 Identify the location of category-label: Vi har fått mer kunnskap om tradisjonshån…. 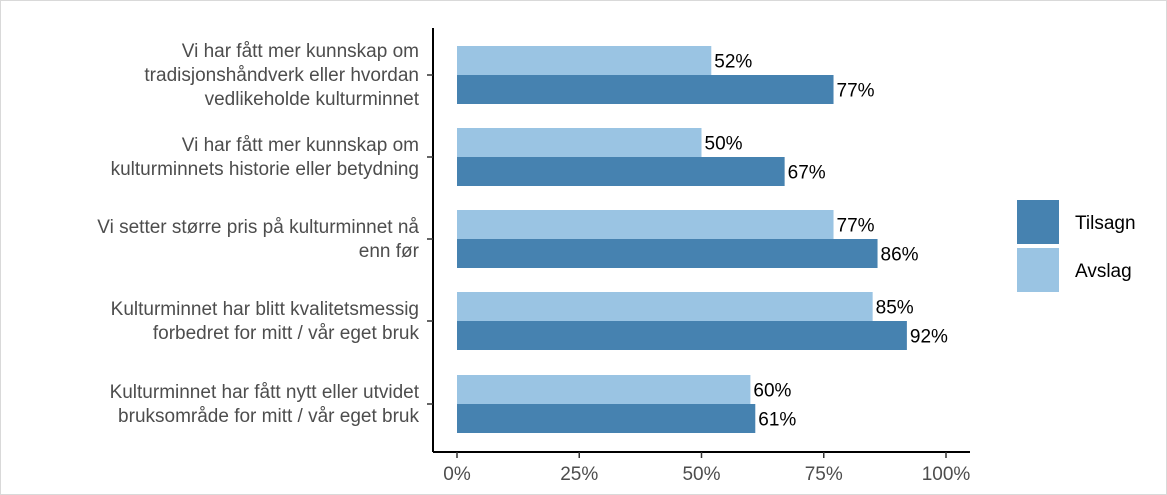
(281, 75).